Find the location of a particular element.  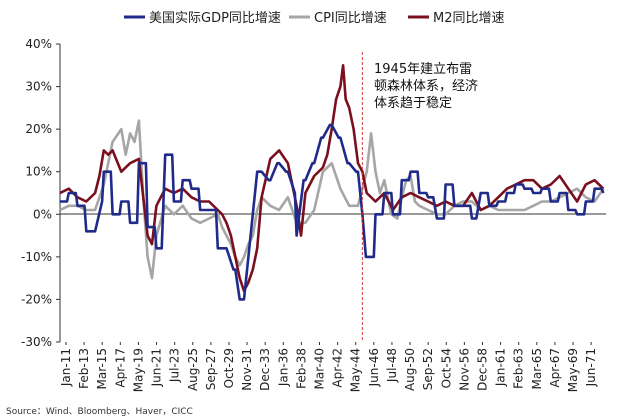

y-tick-label: 20% is located at coordinates (38, 129).